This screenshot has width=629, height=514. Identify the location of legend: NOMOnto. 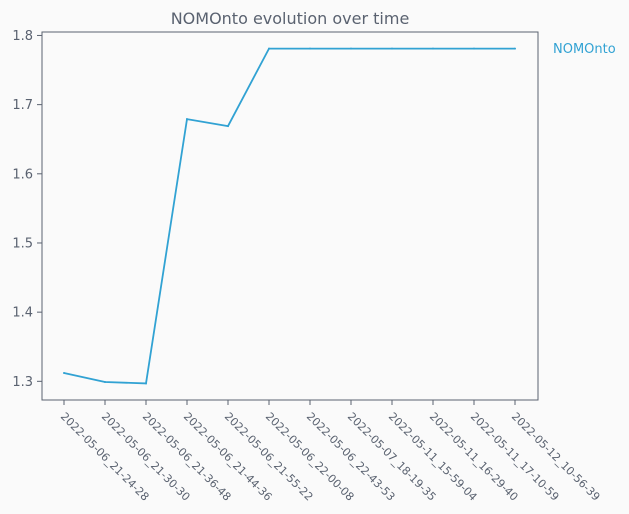
(584, 49).